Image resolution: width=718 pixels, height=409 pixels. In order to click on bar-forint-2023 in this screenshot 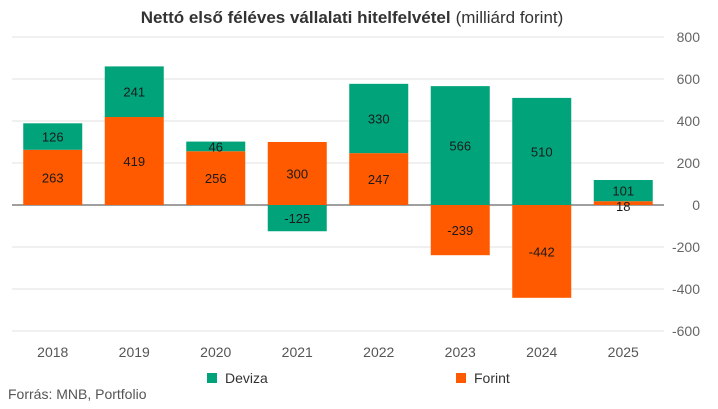, I will do `click(460, 230)`.